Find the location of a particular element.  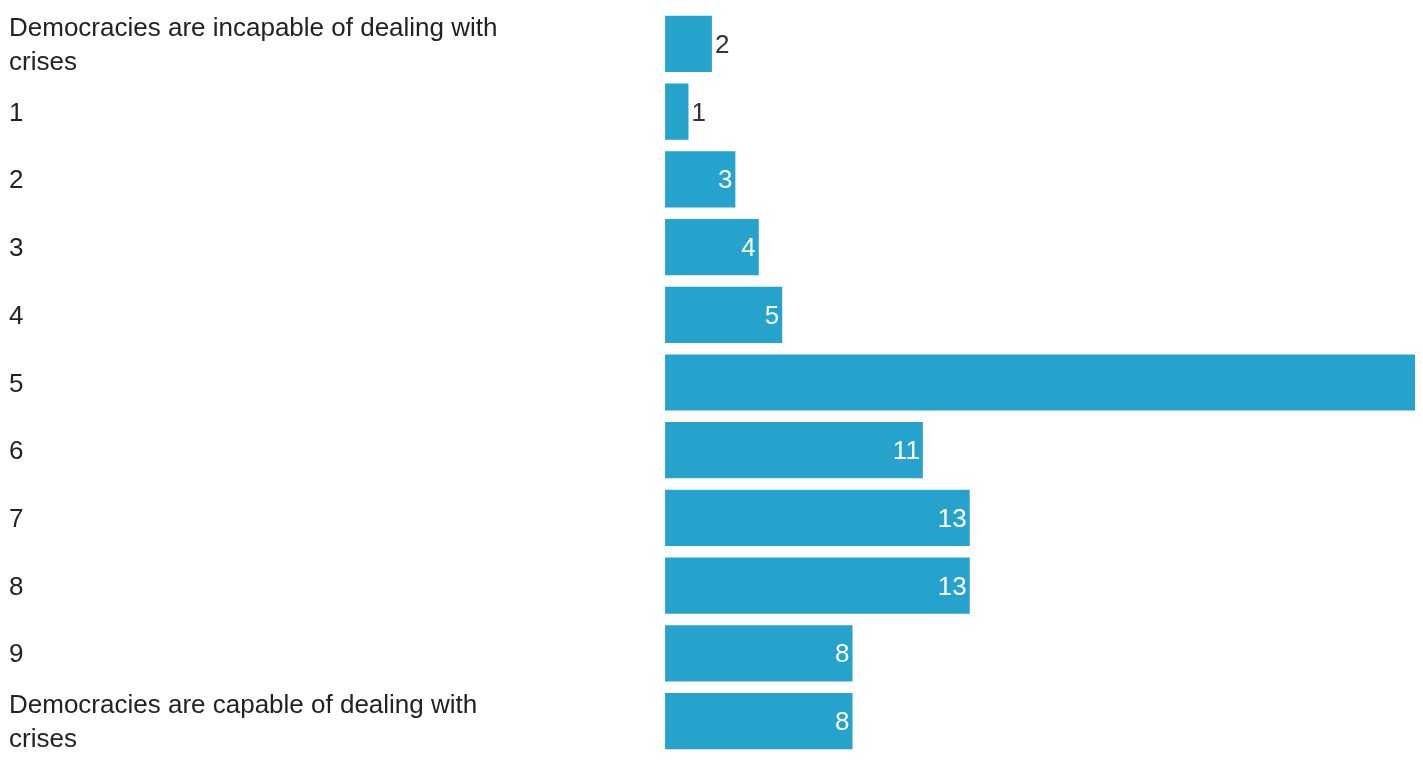

y-tick-label: Democracies are capable of dealing with crises is located at coordinates (243, 721).